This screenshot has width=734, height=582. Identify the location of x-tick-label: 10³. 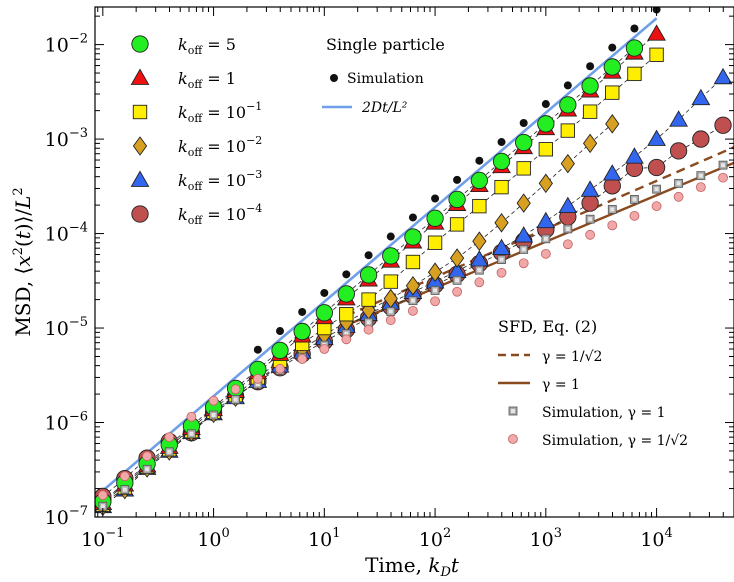
(546, 538).